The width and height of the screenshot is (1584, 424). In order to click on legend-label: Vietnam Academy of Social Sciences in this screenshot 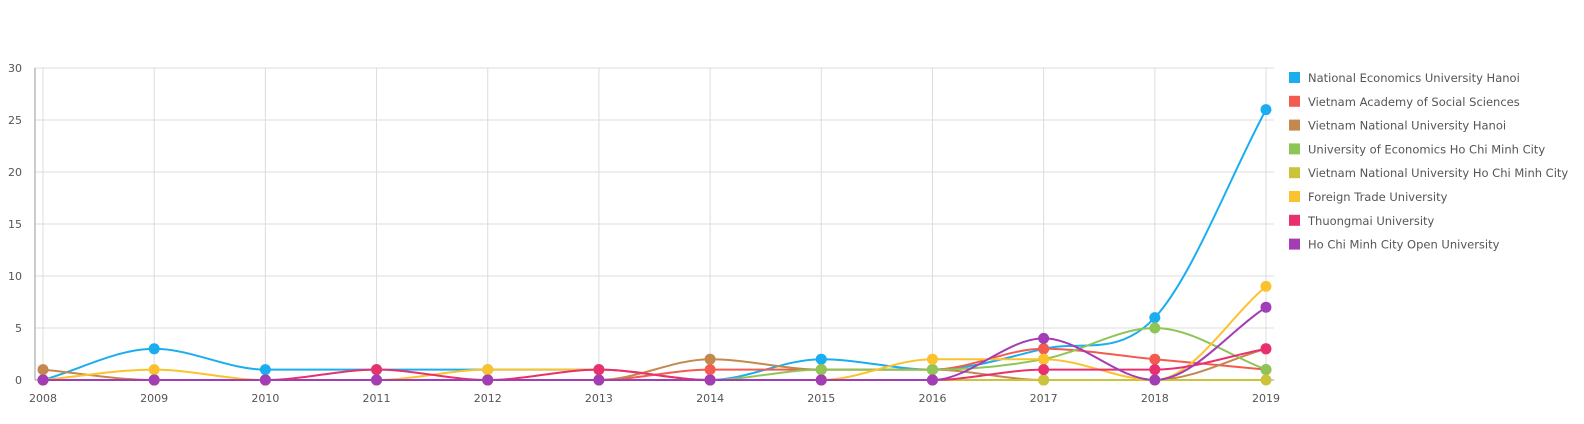, I will do `click(1414, 102)`.